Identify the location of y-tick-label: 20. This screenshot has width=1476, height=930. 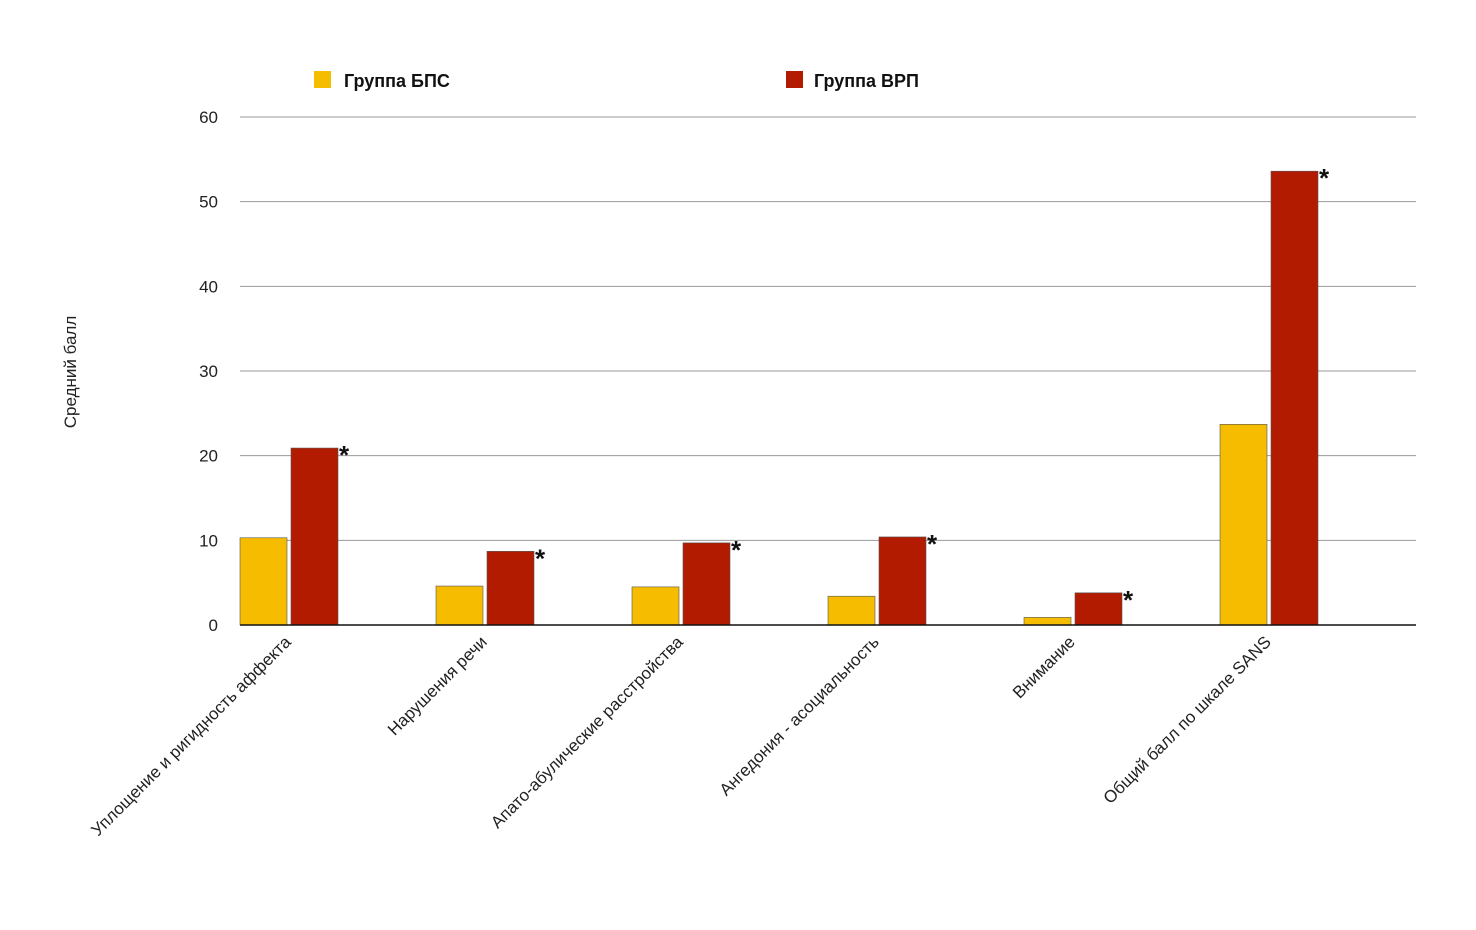
(208, 456).